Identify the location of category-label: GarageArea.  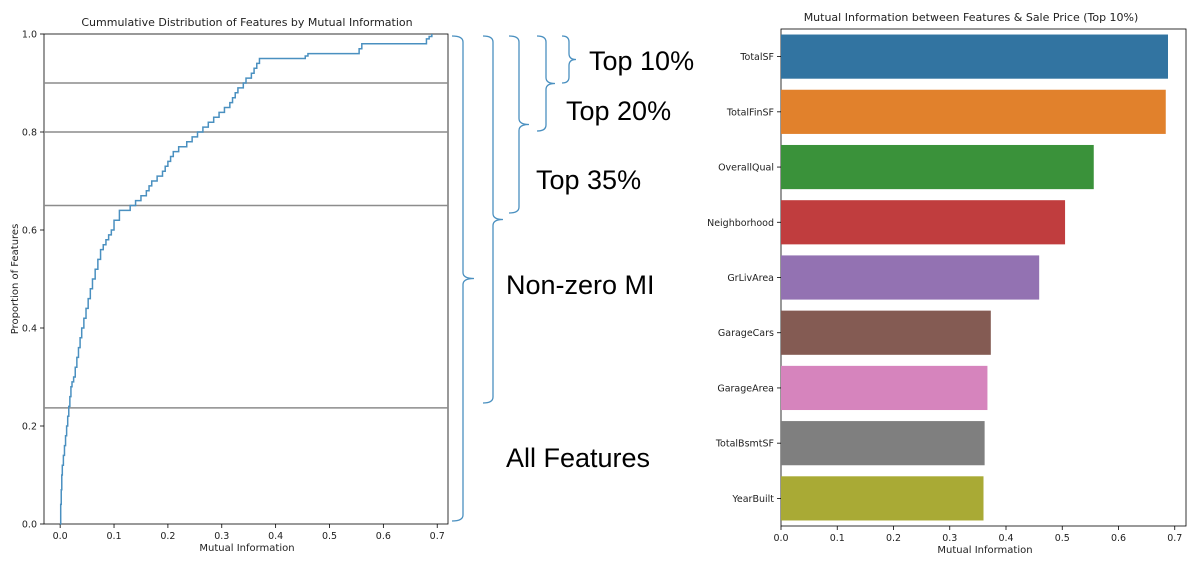
(745, 388).